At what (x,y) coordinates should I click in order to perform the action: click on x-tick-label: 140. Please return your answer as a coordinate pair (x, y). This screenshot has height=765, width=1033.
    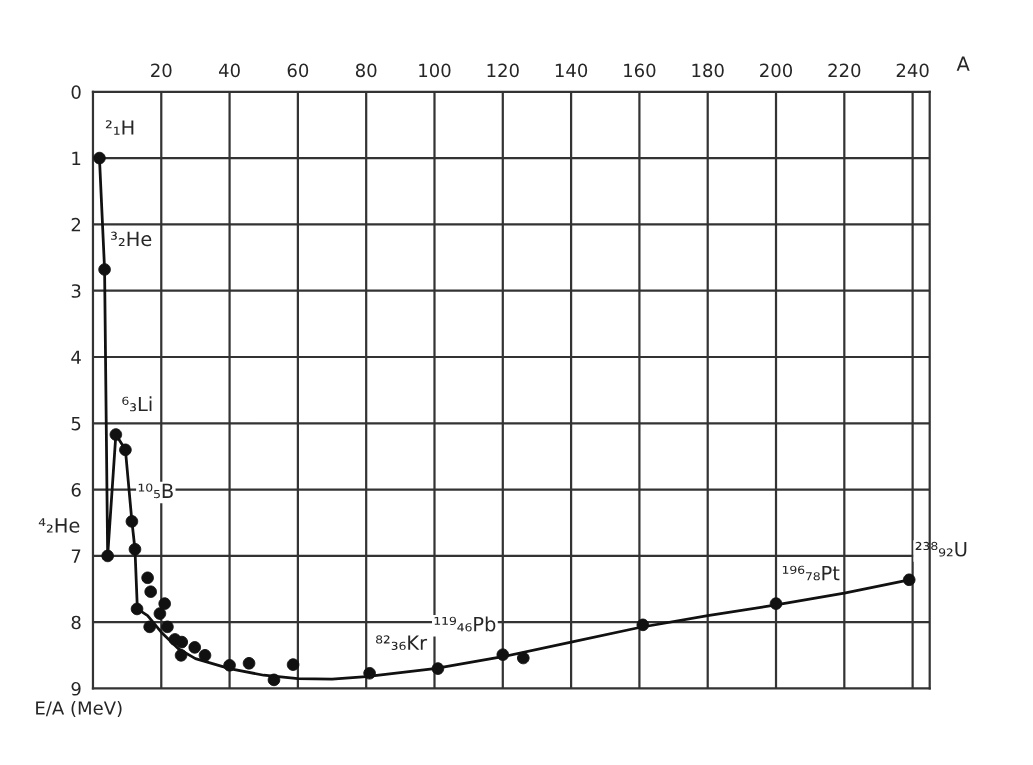
    Looking at the image, I should click on (571, 70).